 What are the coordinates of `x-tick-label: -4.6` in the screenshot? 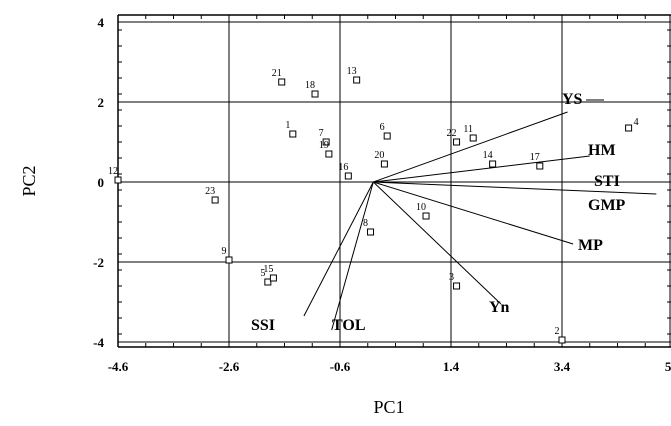 It's located at (118, 366).